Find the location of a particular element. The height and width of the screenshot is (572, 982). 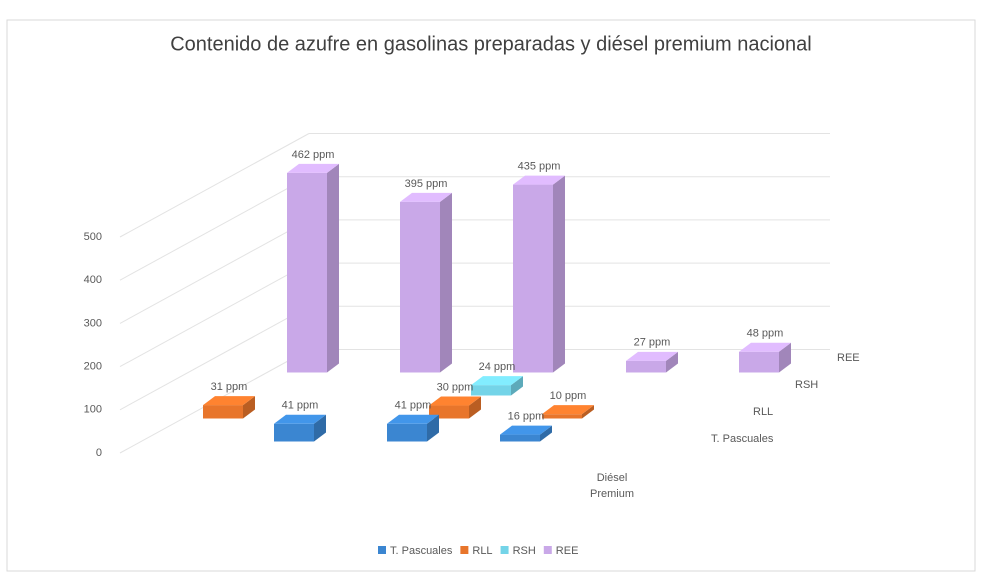

value-label: 462 ppm is located at coordinates (313, 155).